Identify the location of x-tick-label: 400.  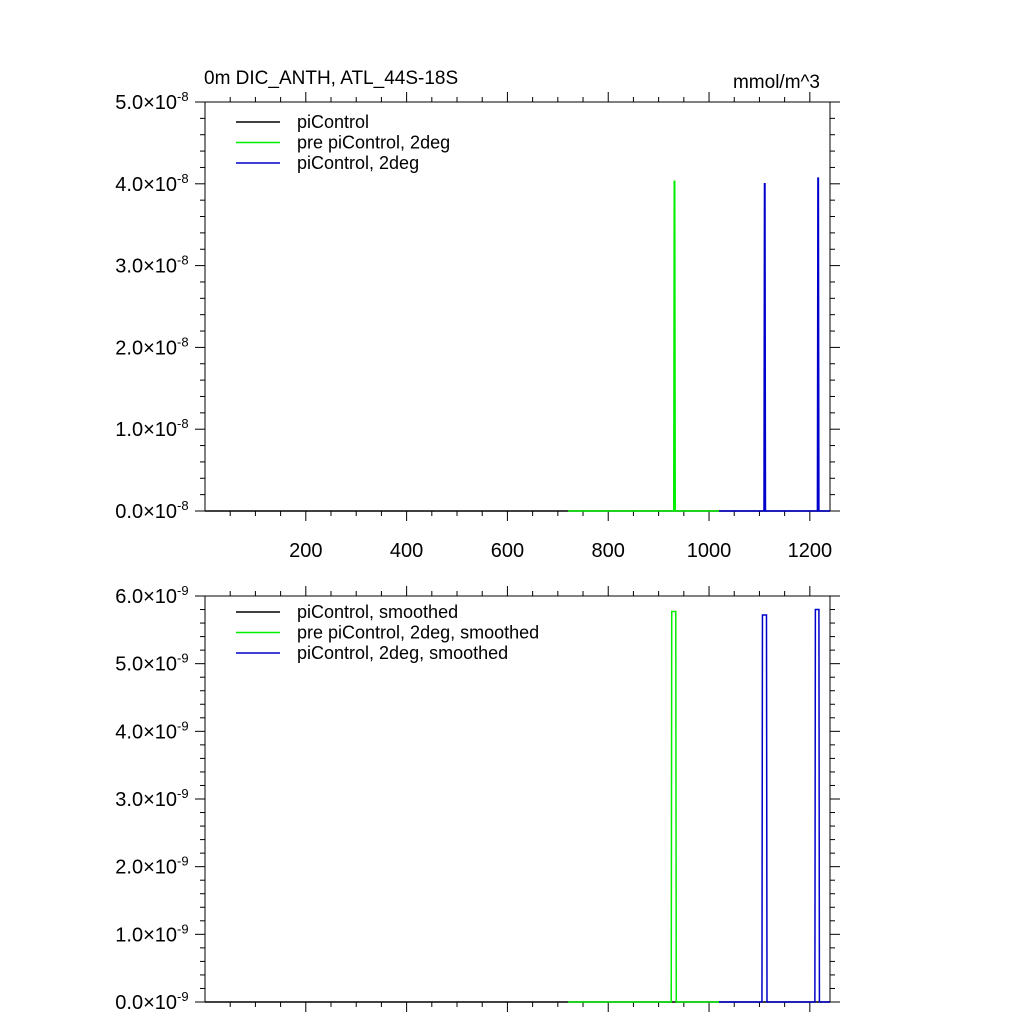
(406, 551).